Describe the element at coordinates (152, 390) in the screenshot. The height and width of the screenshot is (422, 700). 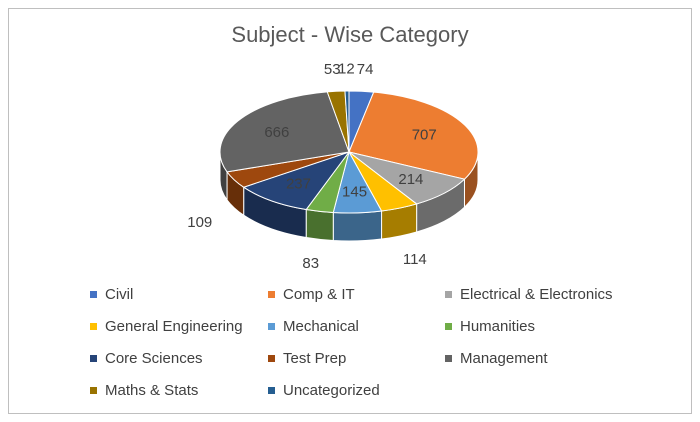
I see `legend-label: Maths & Stats` at that location.